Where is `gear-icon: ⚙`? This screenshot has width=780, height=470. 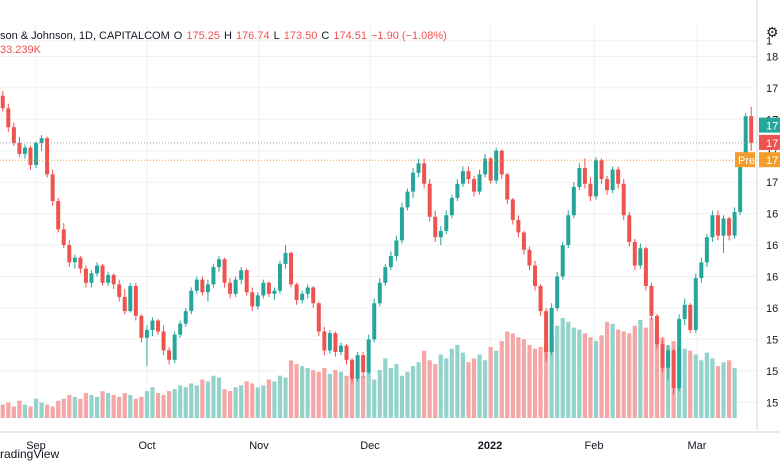 gear-icon: ⚙ is located at coordinates (772, 32).